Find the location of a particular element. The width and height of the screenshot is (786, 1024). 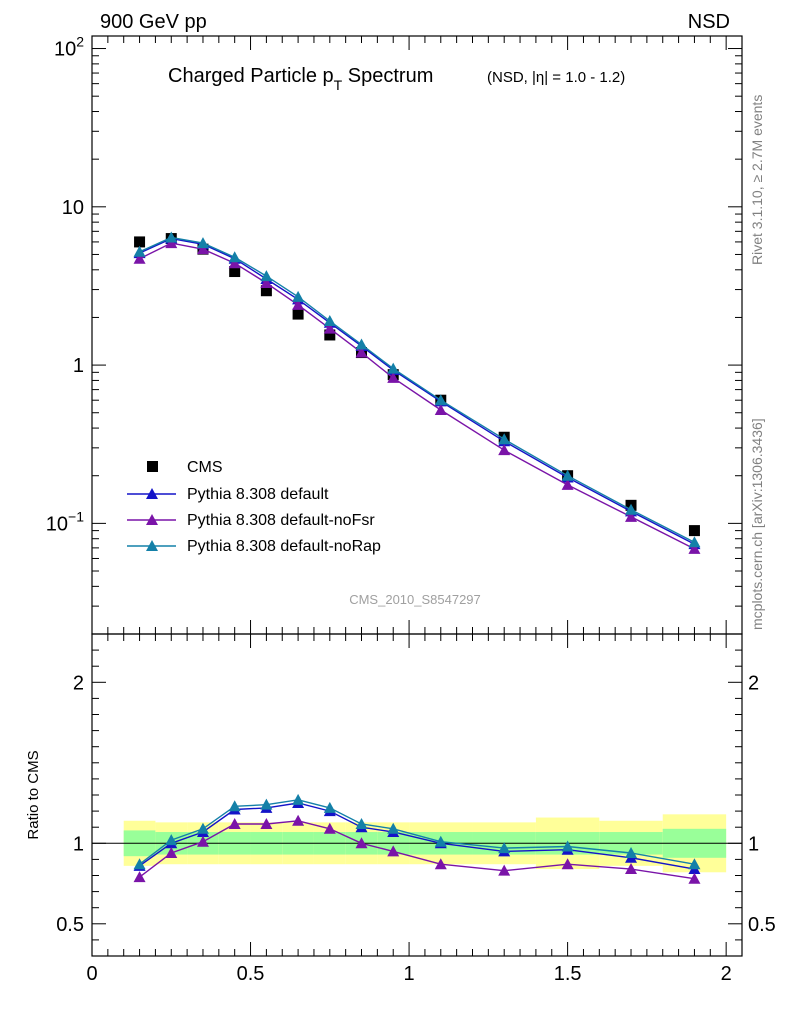

ratio-line-pythia-8-308-default-norap is located at coordinates (417, 832).